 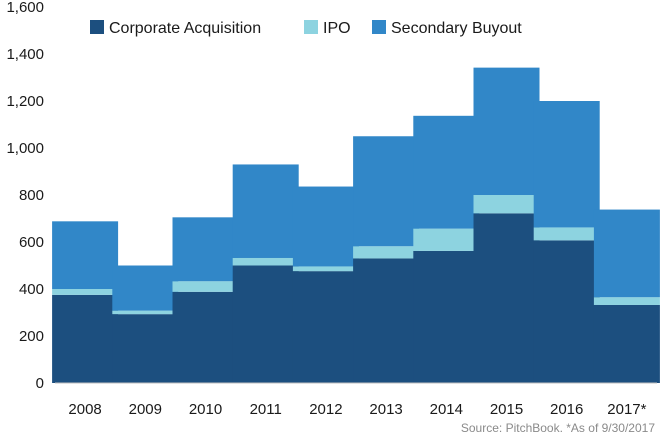 What do you see at coordinates (31, 195) in the screenshot?
I see `y-tick-label: 800` at bounding box center [31, 195].